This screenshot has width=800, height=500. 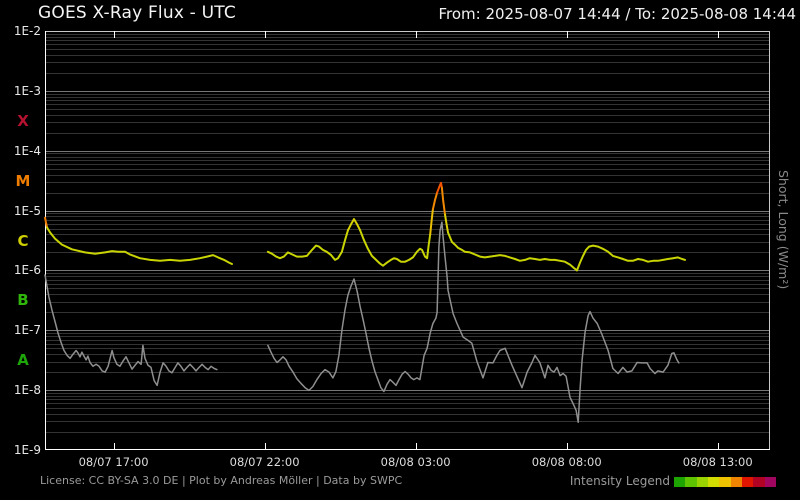 What do you see at coordinates (566, 462) in the screenshot?
I see `x-tick-label: 08/08 08:00` at bounding box center [566, 462].